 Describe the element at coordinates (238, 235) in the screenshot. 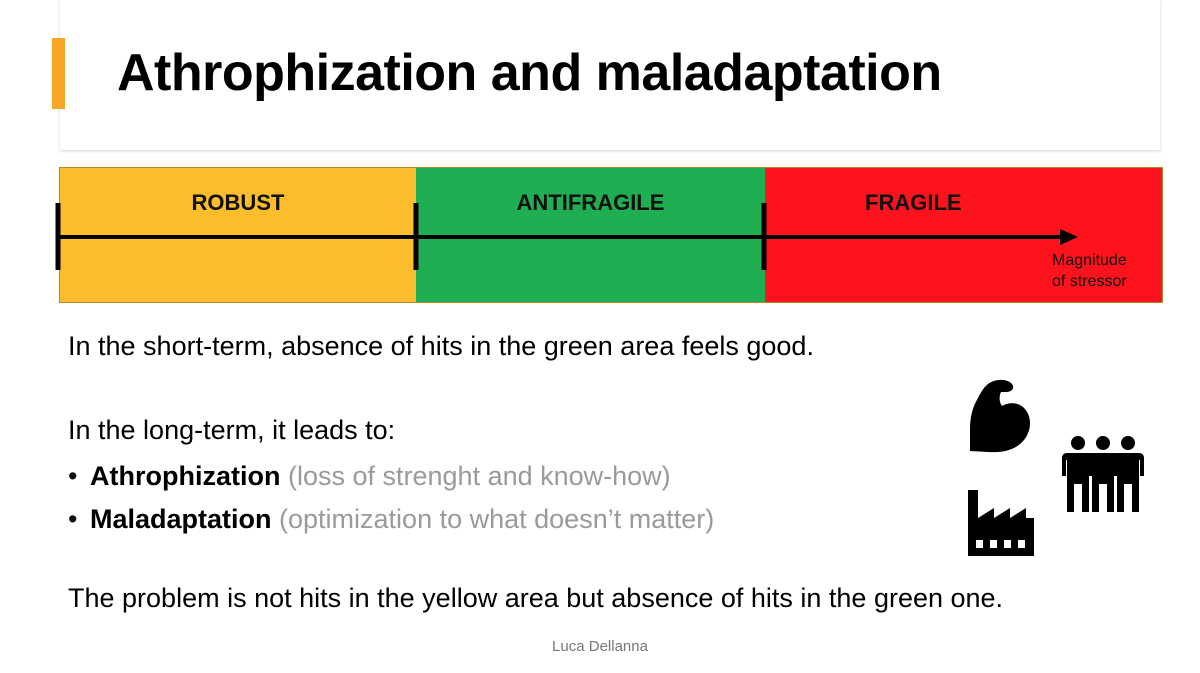

I see `zone-robust: ROBUST` at that location.